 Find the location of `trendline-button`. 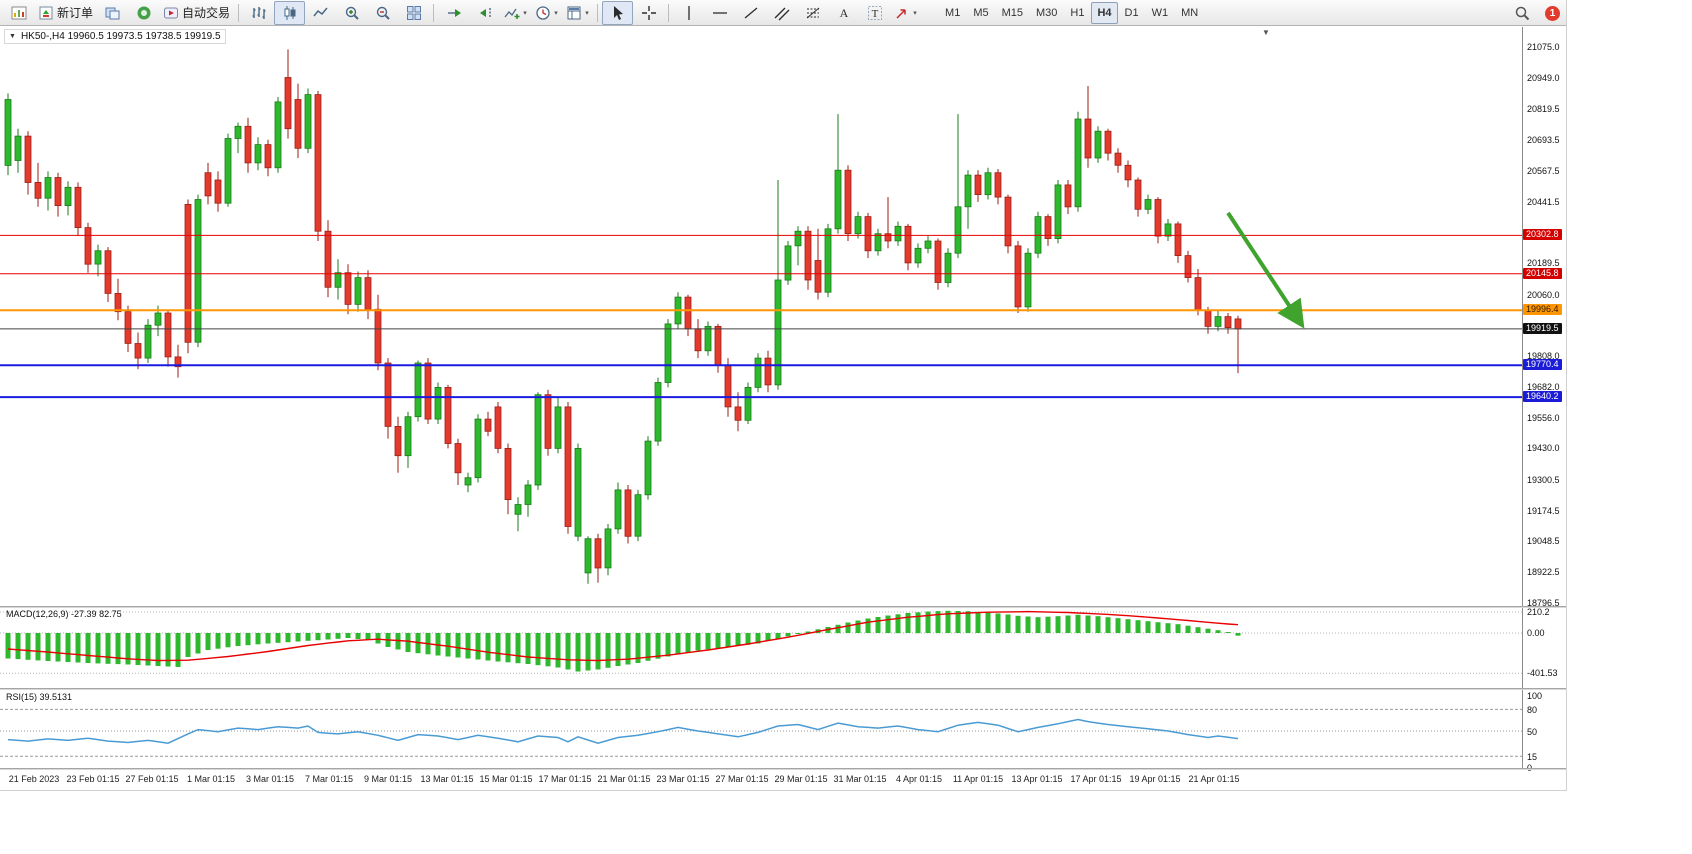

trendline-button is located at coordinates (750, 13).